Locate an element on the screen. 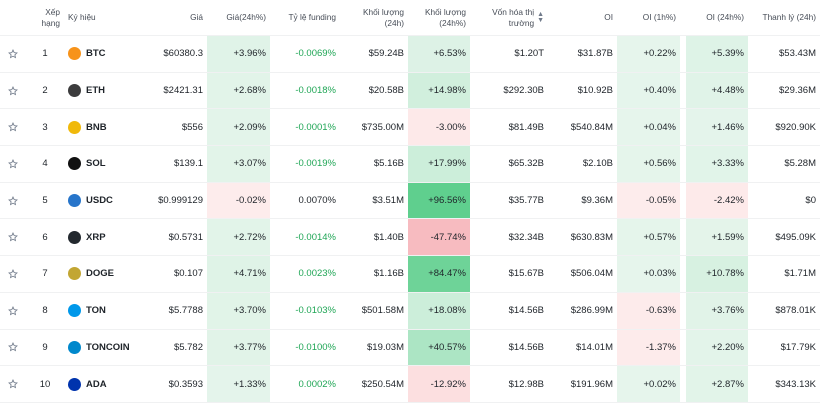  oi-24h: +10.78% is located at coordinates (717, 274).